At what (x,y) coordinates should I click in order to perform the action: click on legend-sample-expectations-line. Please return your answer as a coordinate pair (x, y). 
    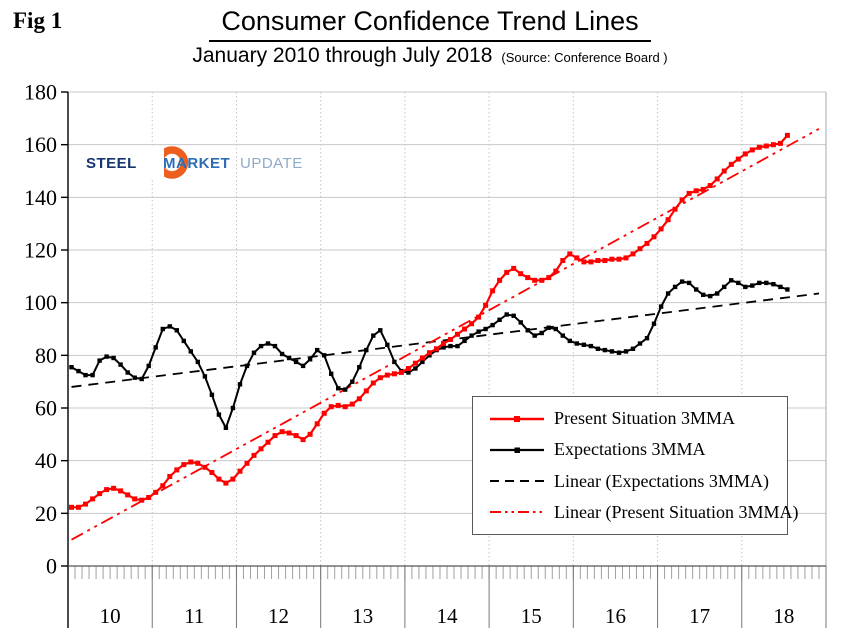
    Looking at the image, I should click on (517, 450).